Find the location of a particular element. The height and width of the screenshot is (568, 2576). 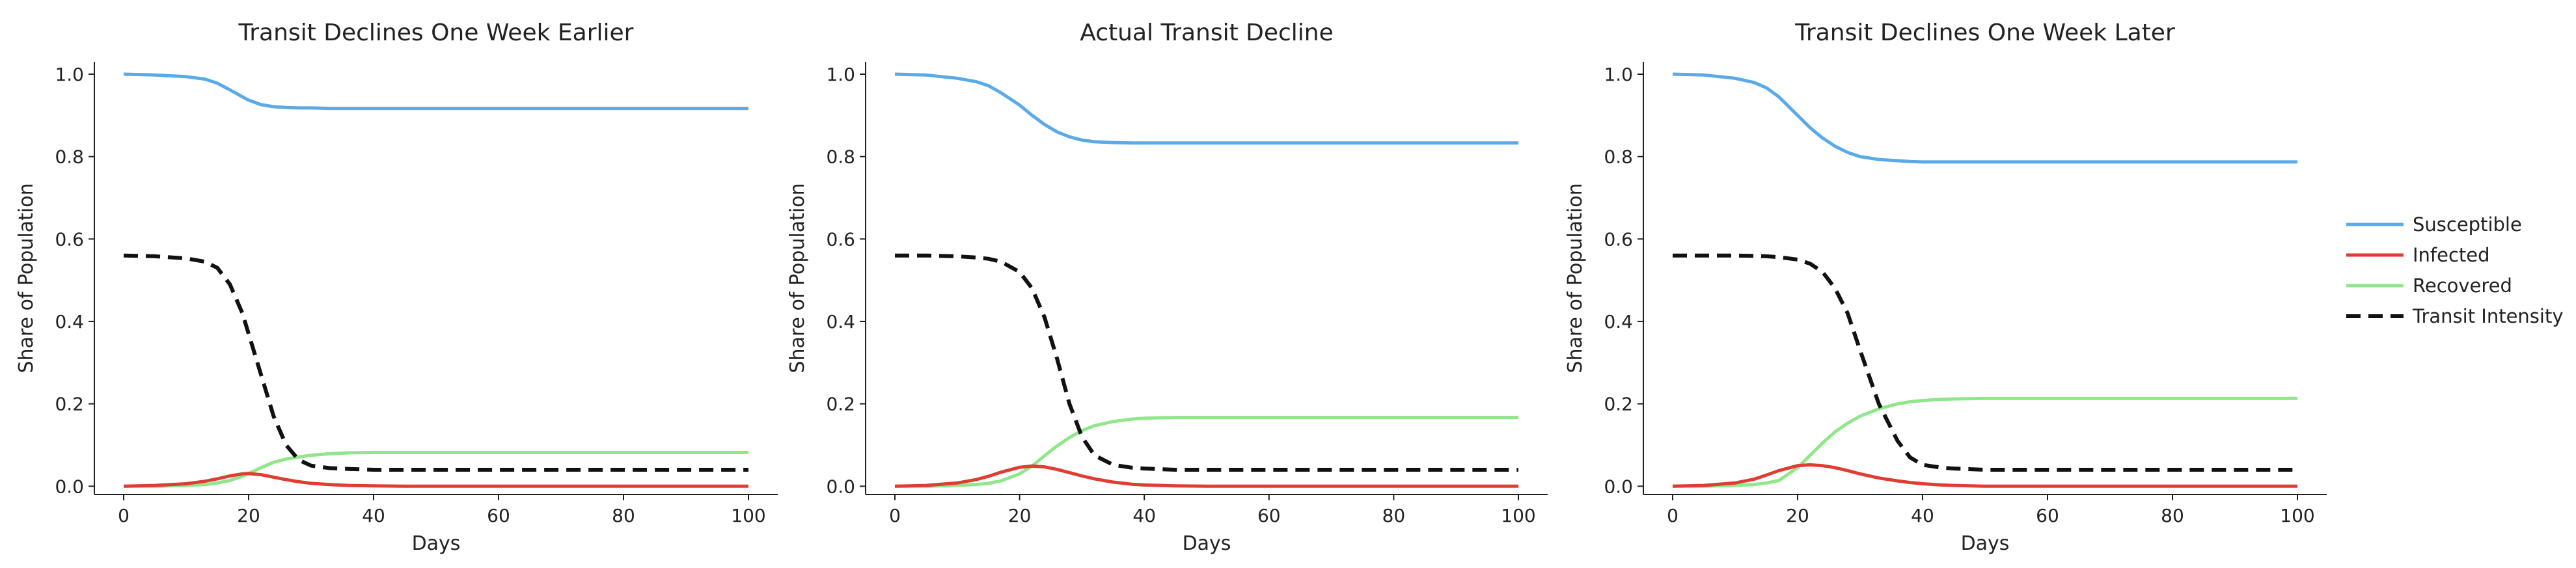

chart-title: Actual Transit Decline is located at coordinates (1207, 33).